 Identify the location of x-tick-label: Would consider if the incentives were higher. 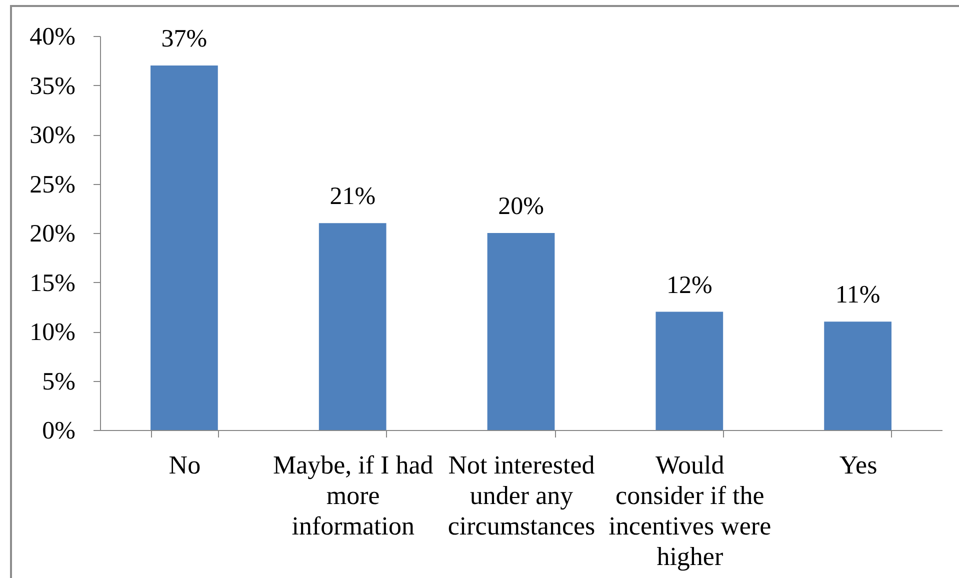
(690, 510).